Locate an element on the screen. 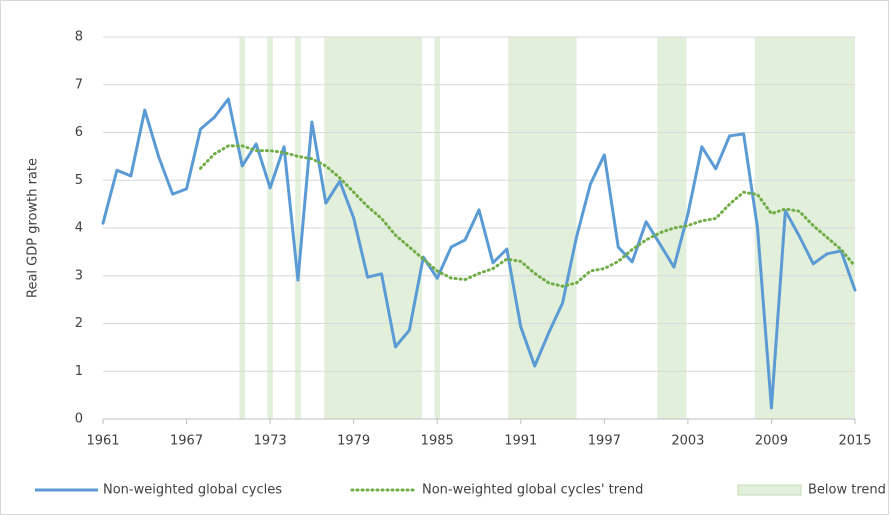 The height and width of the screenshot is (521, 891). y-axis-label: Real GDP growth rate is located at coordinates (33, 228).